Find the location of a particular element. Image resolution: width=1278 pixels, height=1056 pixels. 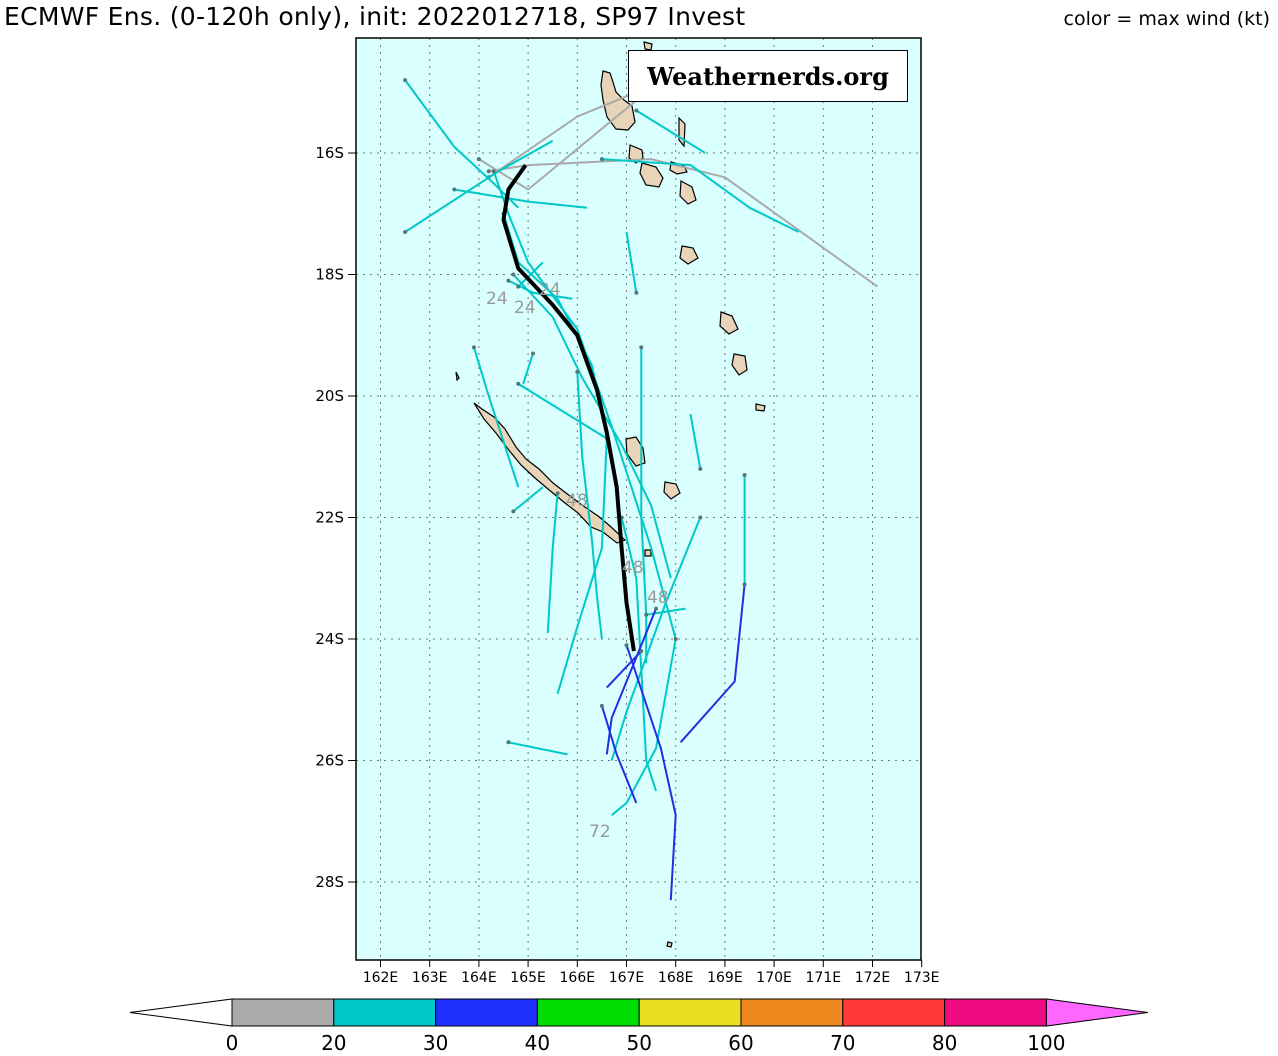

ensemble-mean-track is located at coordinates (568, 407).